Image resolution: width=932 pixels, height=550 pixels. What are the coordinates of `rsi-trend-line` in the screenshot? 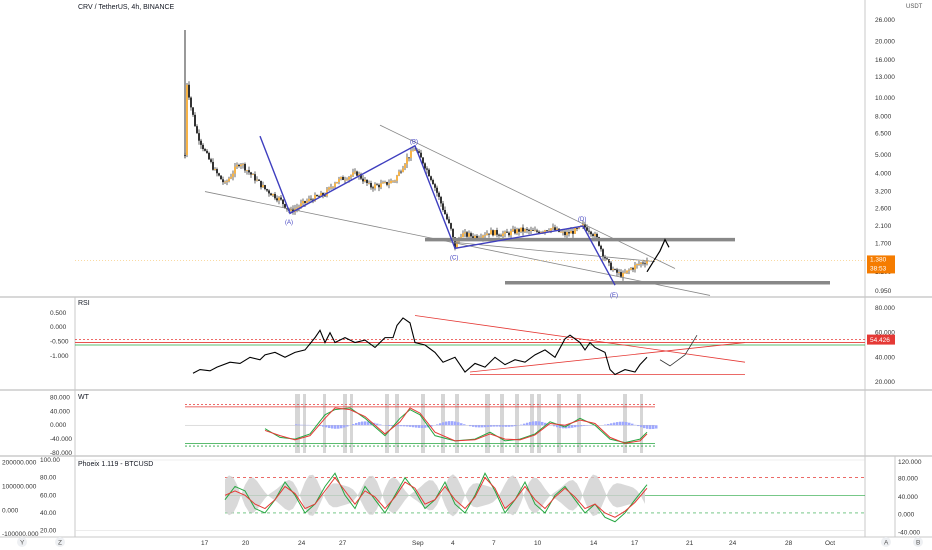 It's located at (607, 357).